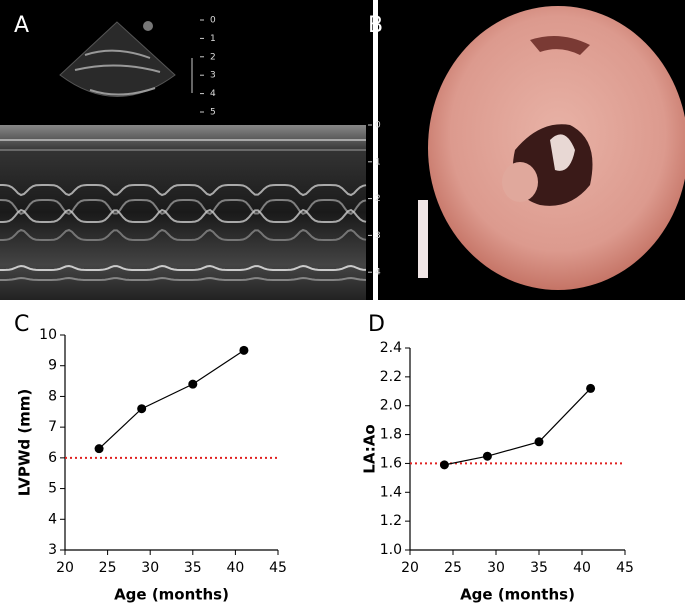 The height and width of the screenshot is (608, 685). Describe the element at coordinates (391, 463) in the screenshot. I see `y-tick-label: 1.6` at that location.